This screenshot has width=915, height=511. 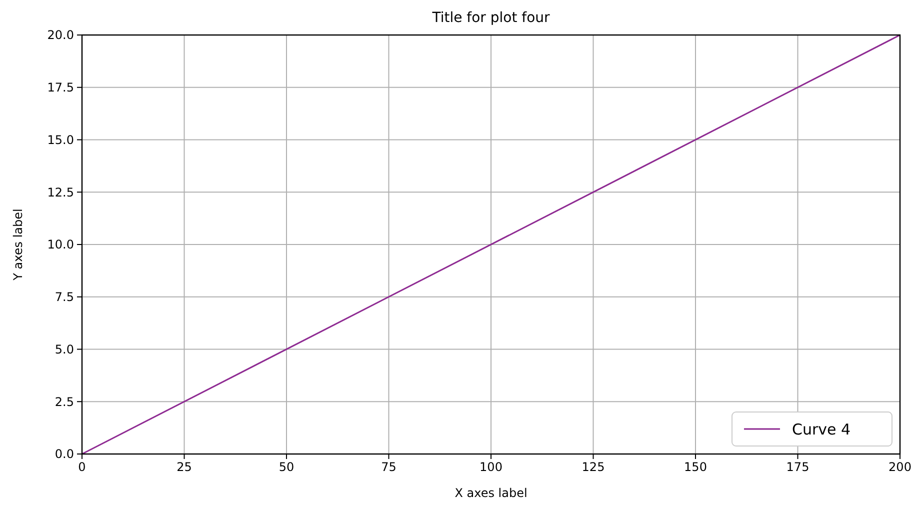 What do you see at coordinates (821, 429) in the screenshot?
I see `legend-label: Curve 4` at bounding box center [821, 429].